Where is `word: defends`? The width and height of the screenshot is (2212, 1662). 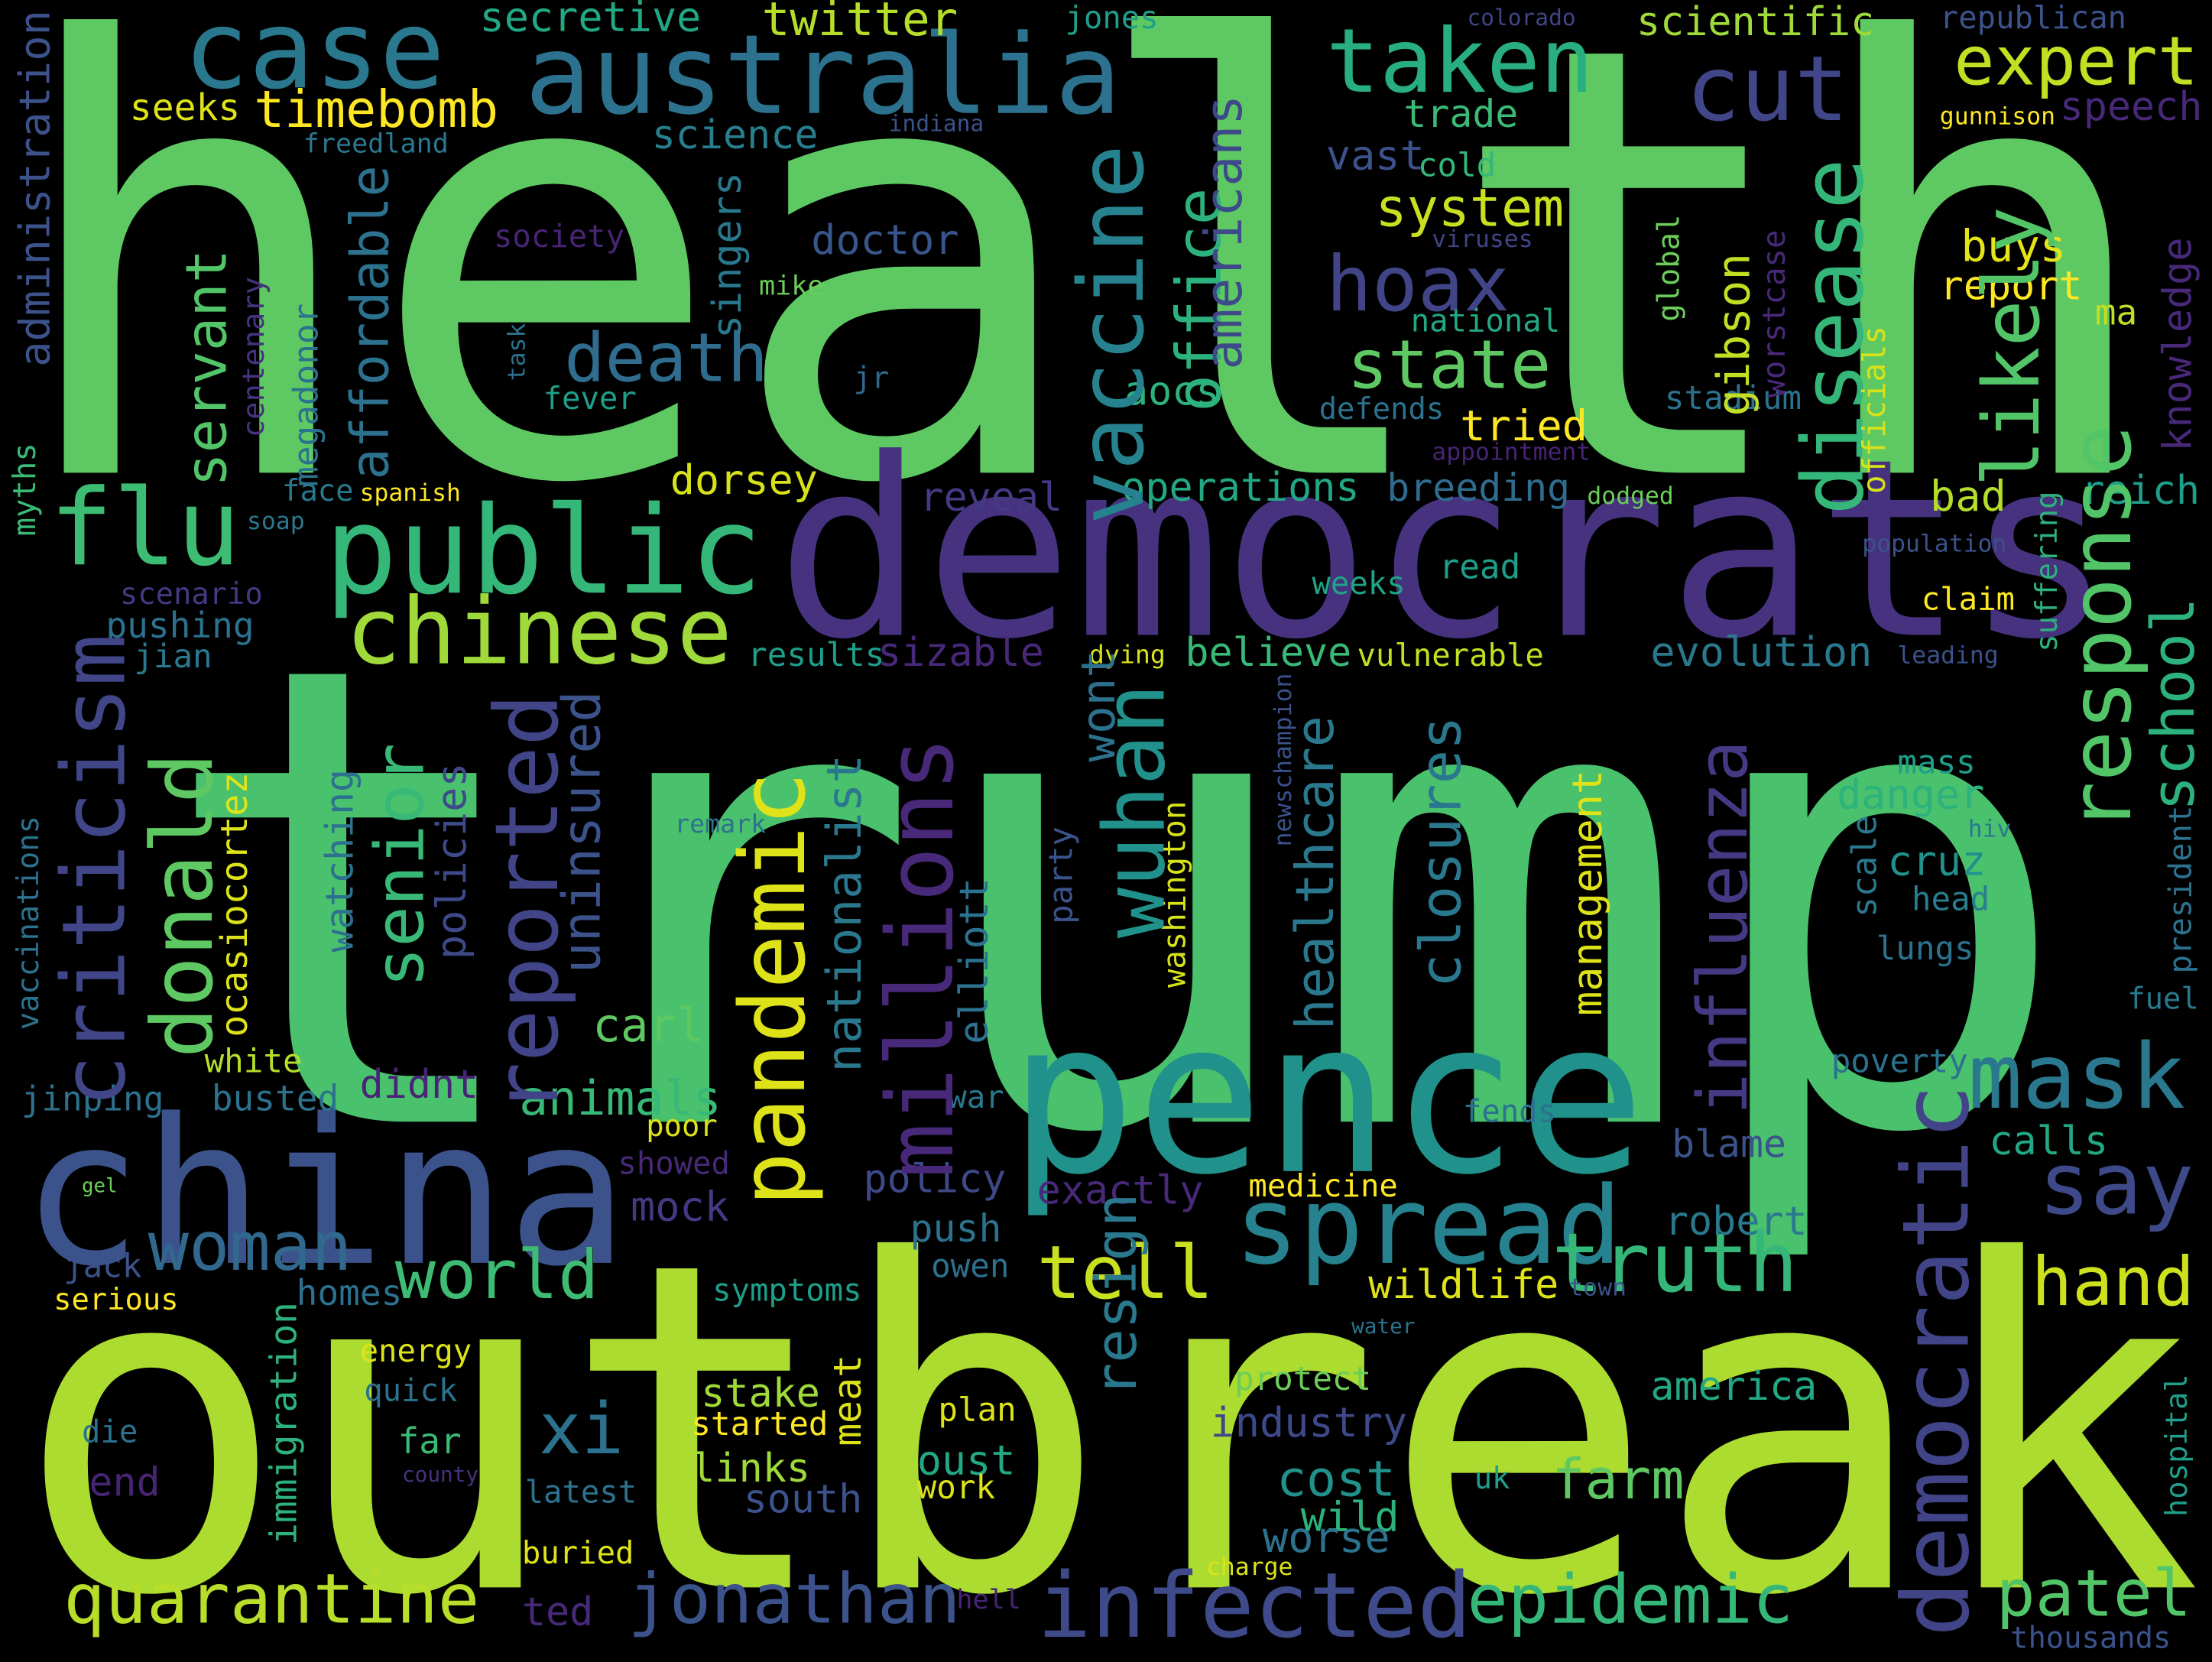 word: defends is located at coordinates (1382, 409).